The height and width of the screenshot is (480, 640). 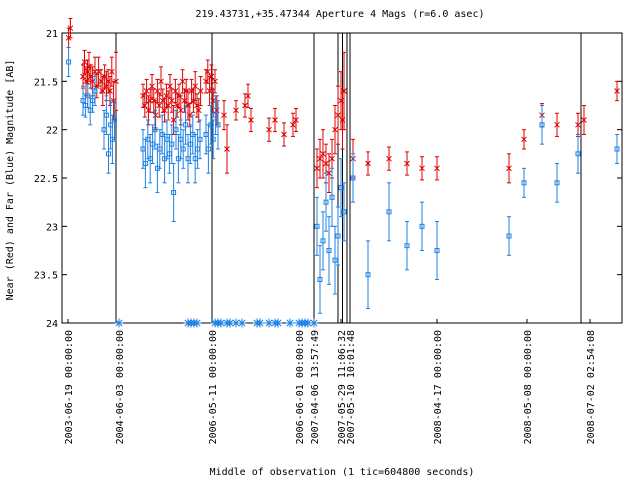 What do you see at coordinates (300, 387) in the screenshot?
I see `x-tick-label: 2006-06-01 00:00:00` at bounding box center [300, 387].